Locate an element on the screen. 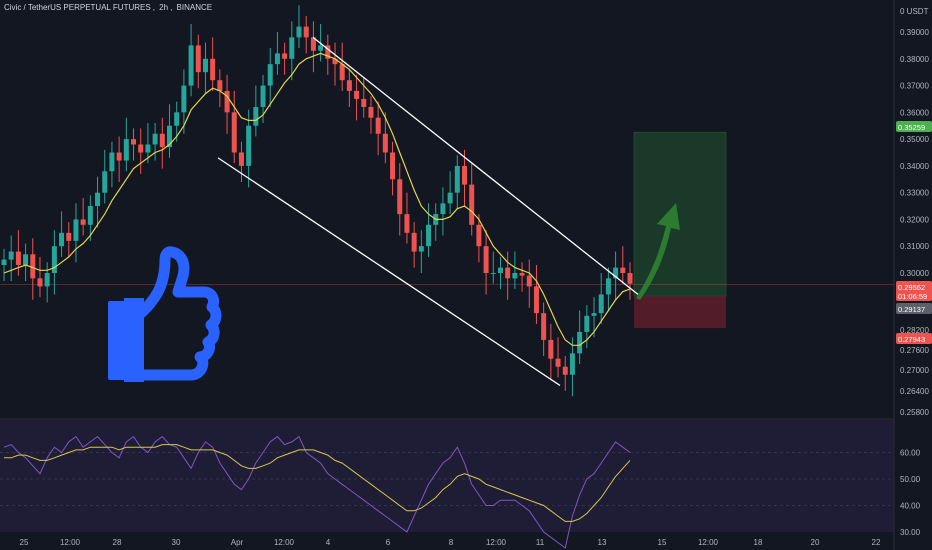 The image size is (932, 550). price-tick-label: 0.27000 is located at coordinates (914, 370).